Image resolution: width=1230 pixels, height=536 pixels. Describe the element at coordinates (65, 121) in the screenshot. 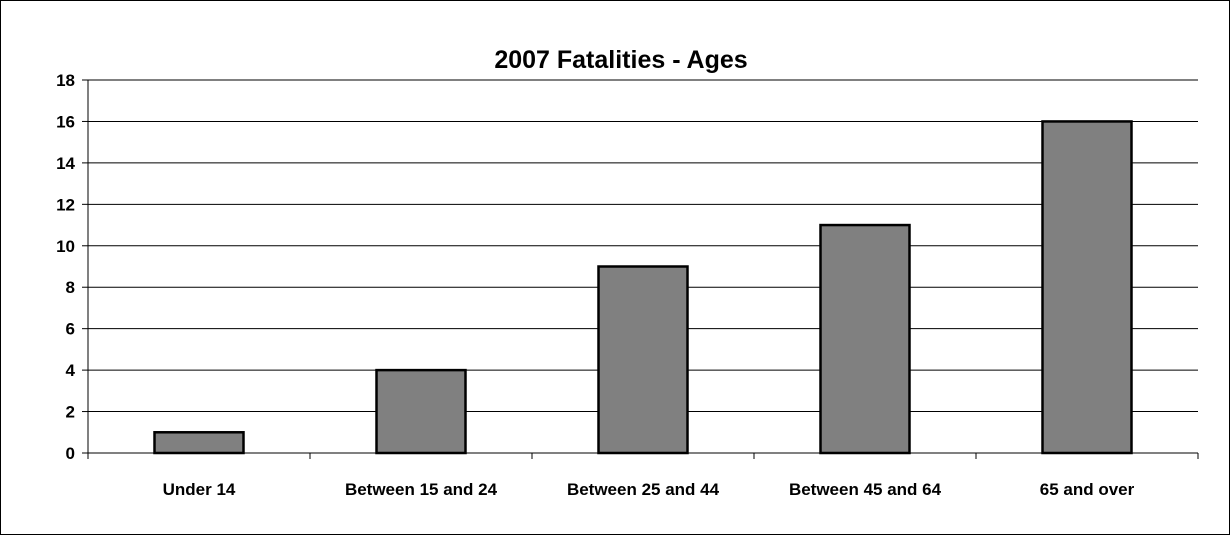

I see `y-tick-label: 16` at that location.